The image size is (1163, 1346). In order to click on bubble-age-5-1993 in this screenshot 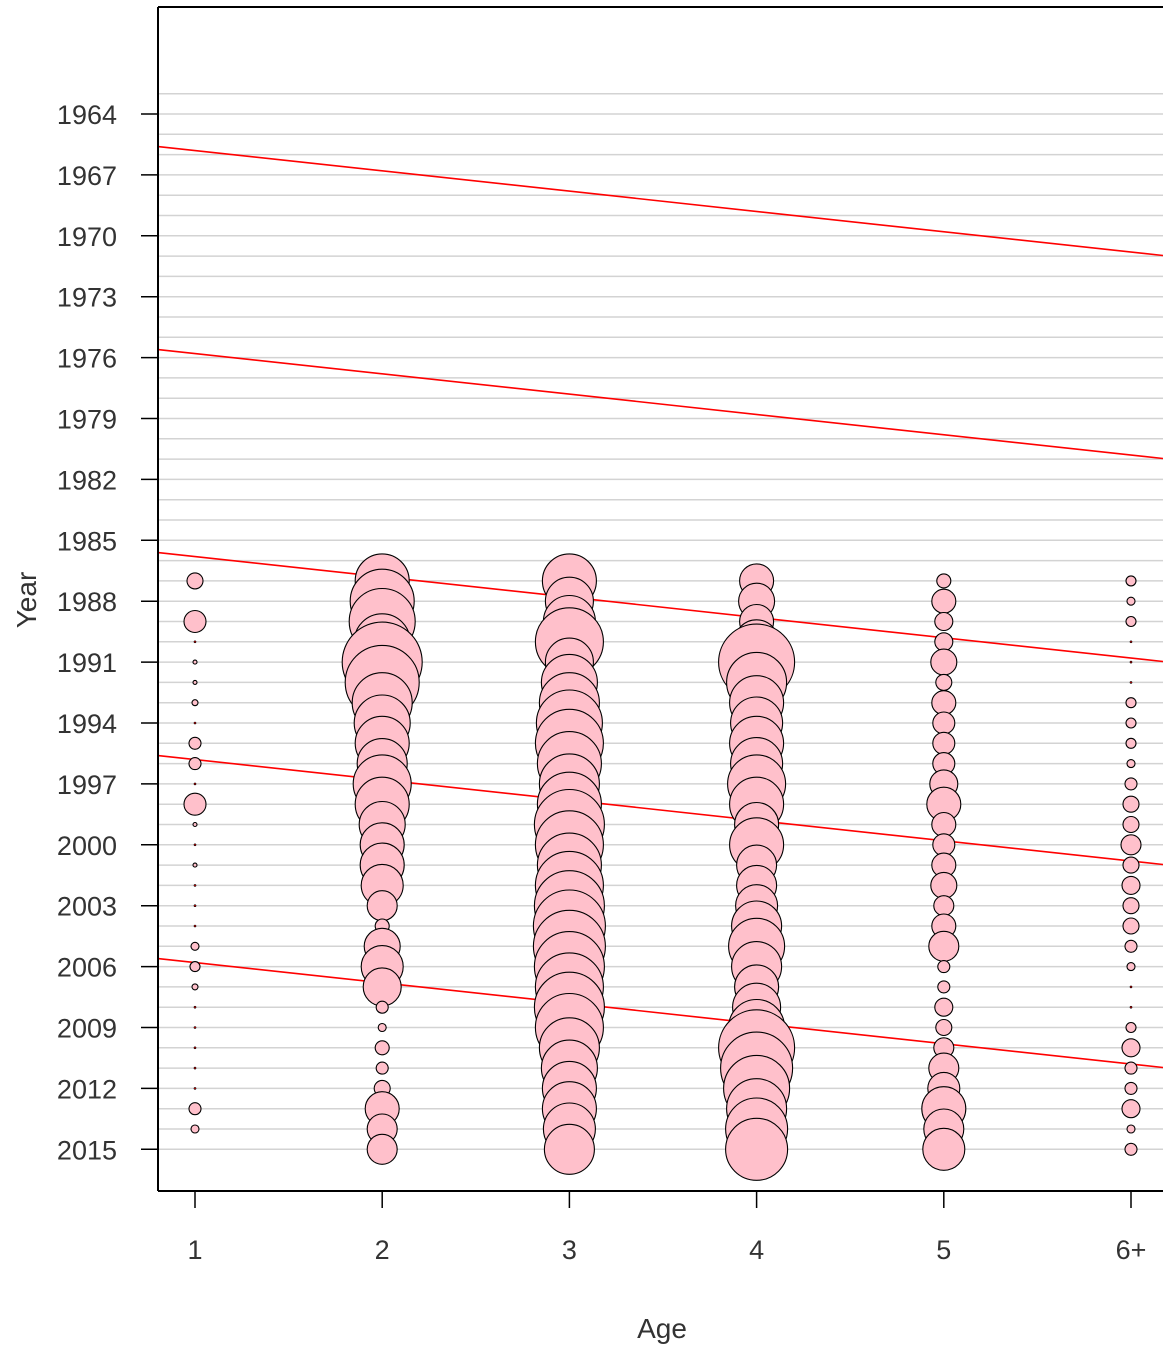, I will do `click(944, 703)`.